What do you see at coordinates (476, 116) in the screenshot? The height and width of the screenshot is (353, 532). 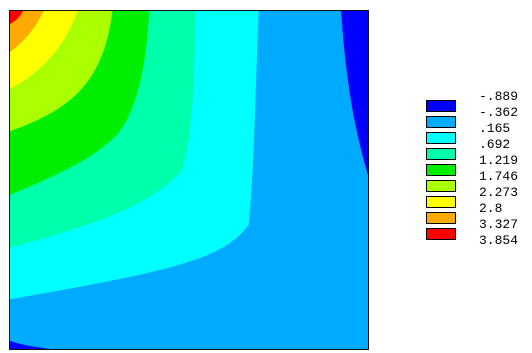 I see `legend-entry: -.362` at bounding box center [476, 116].